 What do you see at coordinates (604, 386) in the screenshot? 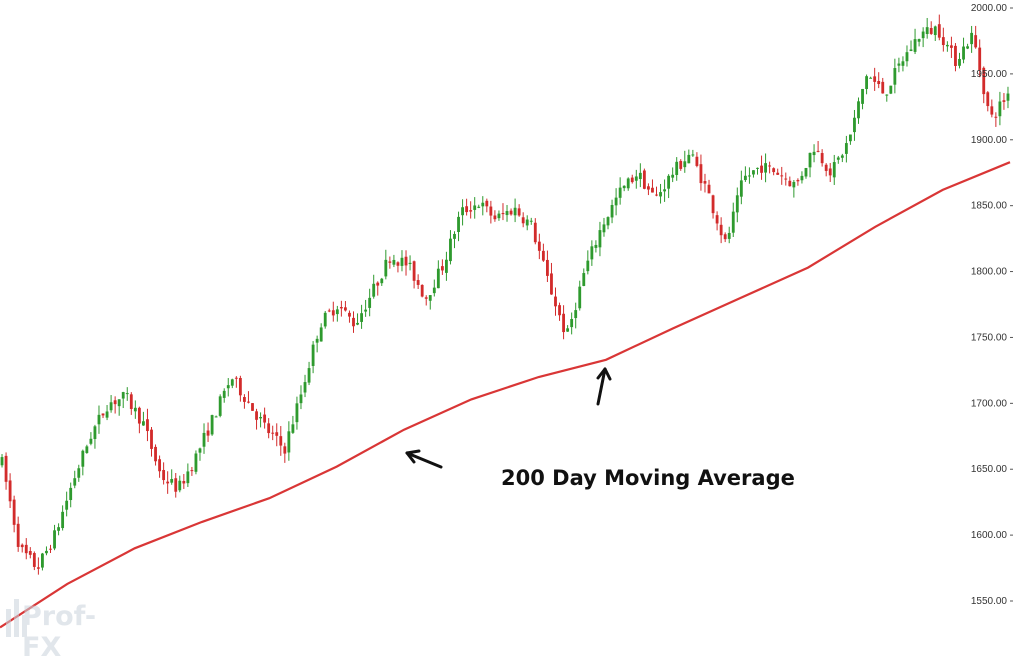
I see `annotation-arrow-up` at bounding box center [604, 386].